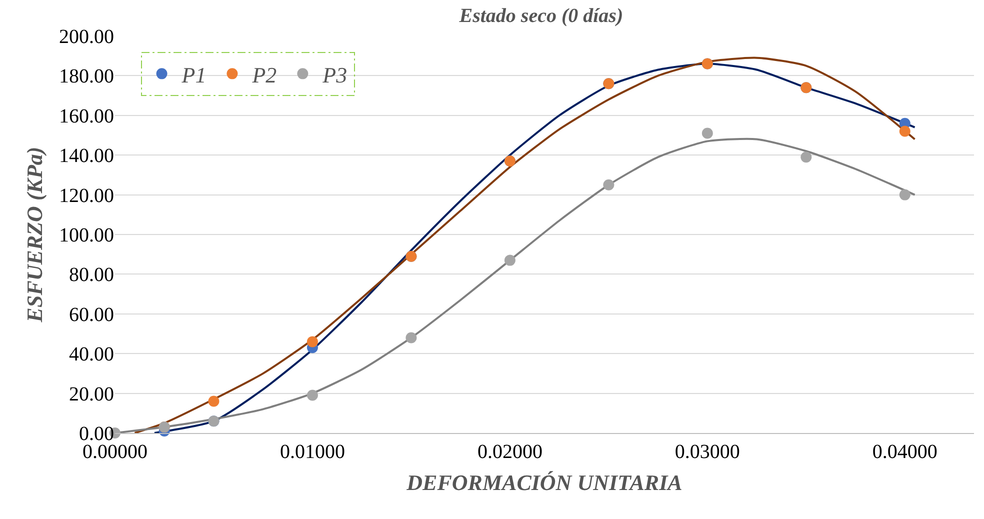 Image resolution: width=984 pixels, height=519 pixels. Describe the element at coordinates (86, 156) in the screenshot. I see `y-tick-label: 140.00` at that location.